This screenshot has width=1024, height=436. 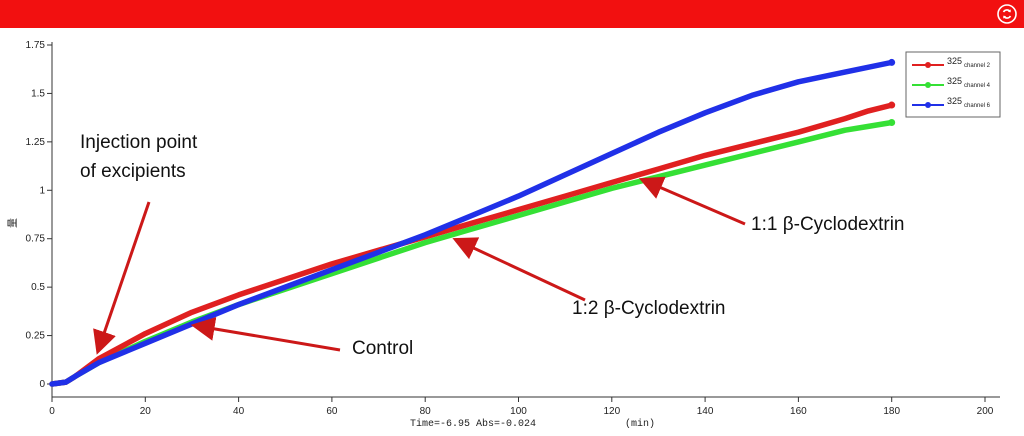 I want to click on y-tick-label: 1, so click(x=42, y=190).